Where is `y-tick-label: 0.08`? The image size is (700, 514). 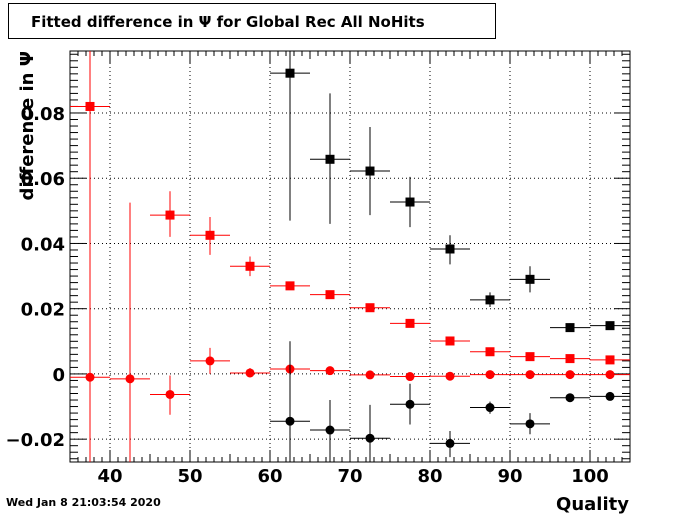
y-tick-label: 0.08 is located at coordinates (43, 114).